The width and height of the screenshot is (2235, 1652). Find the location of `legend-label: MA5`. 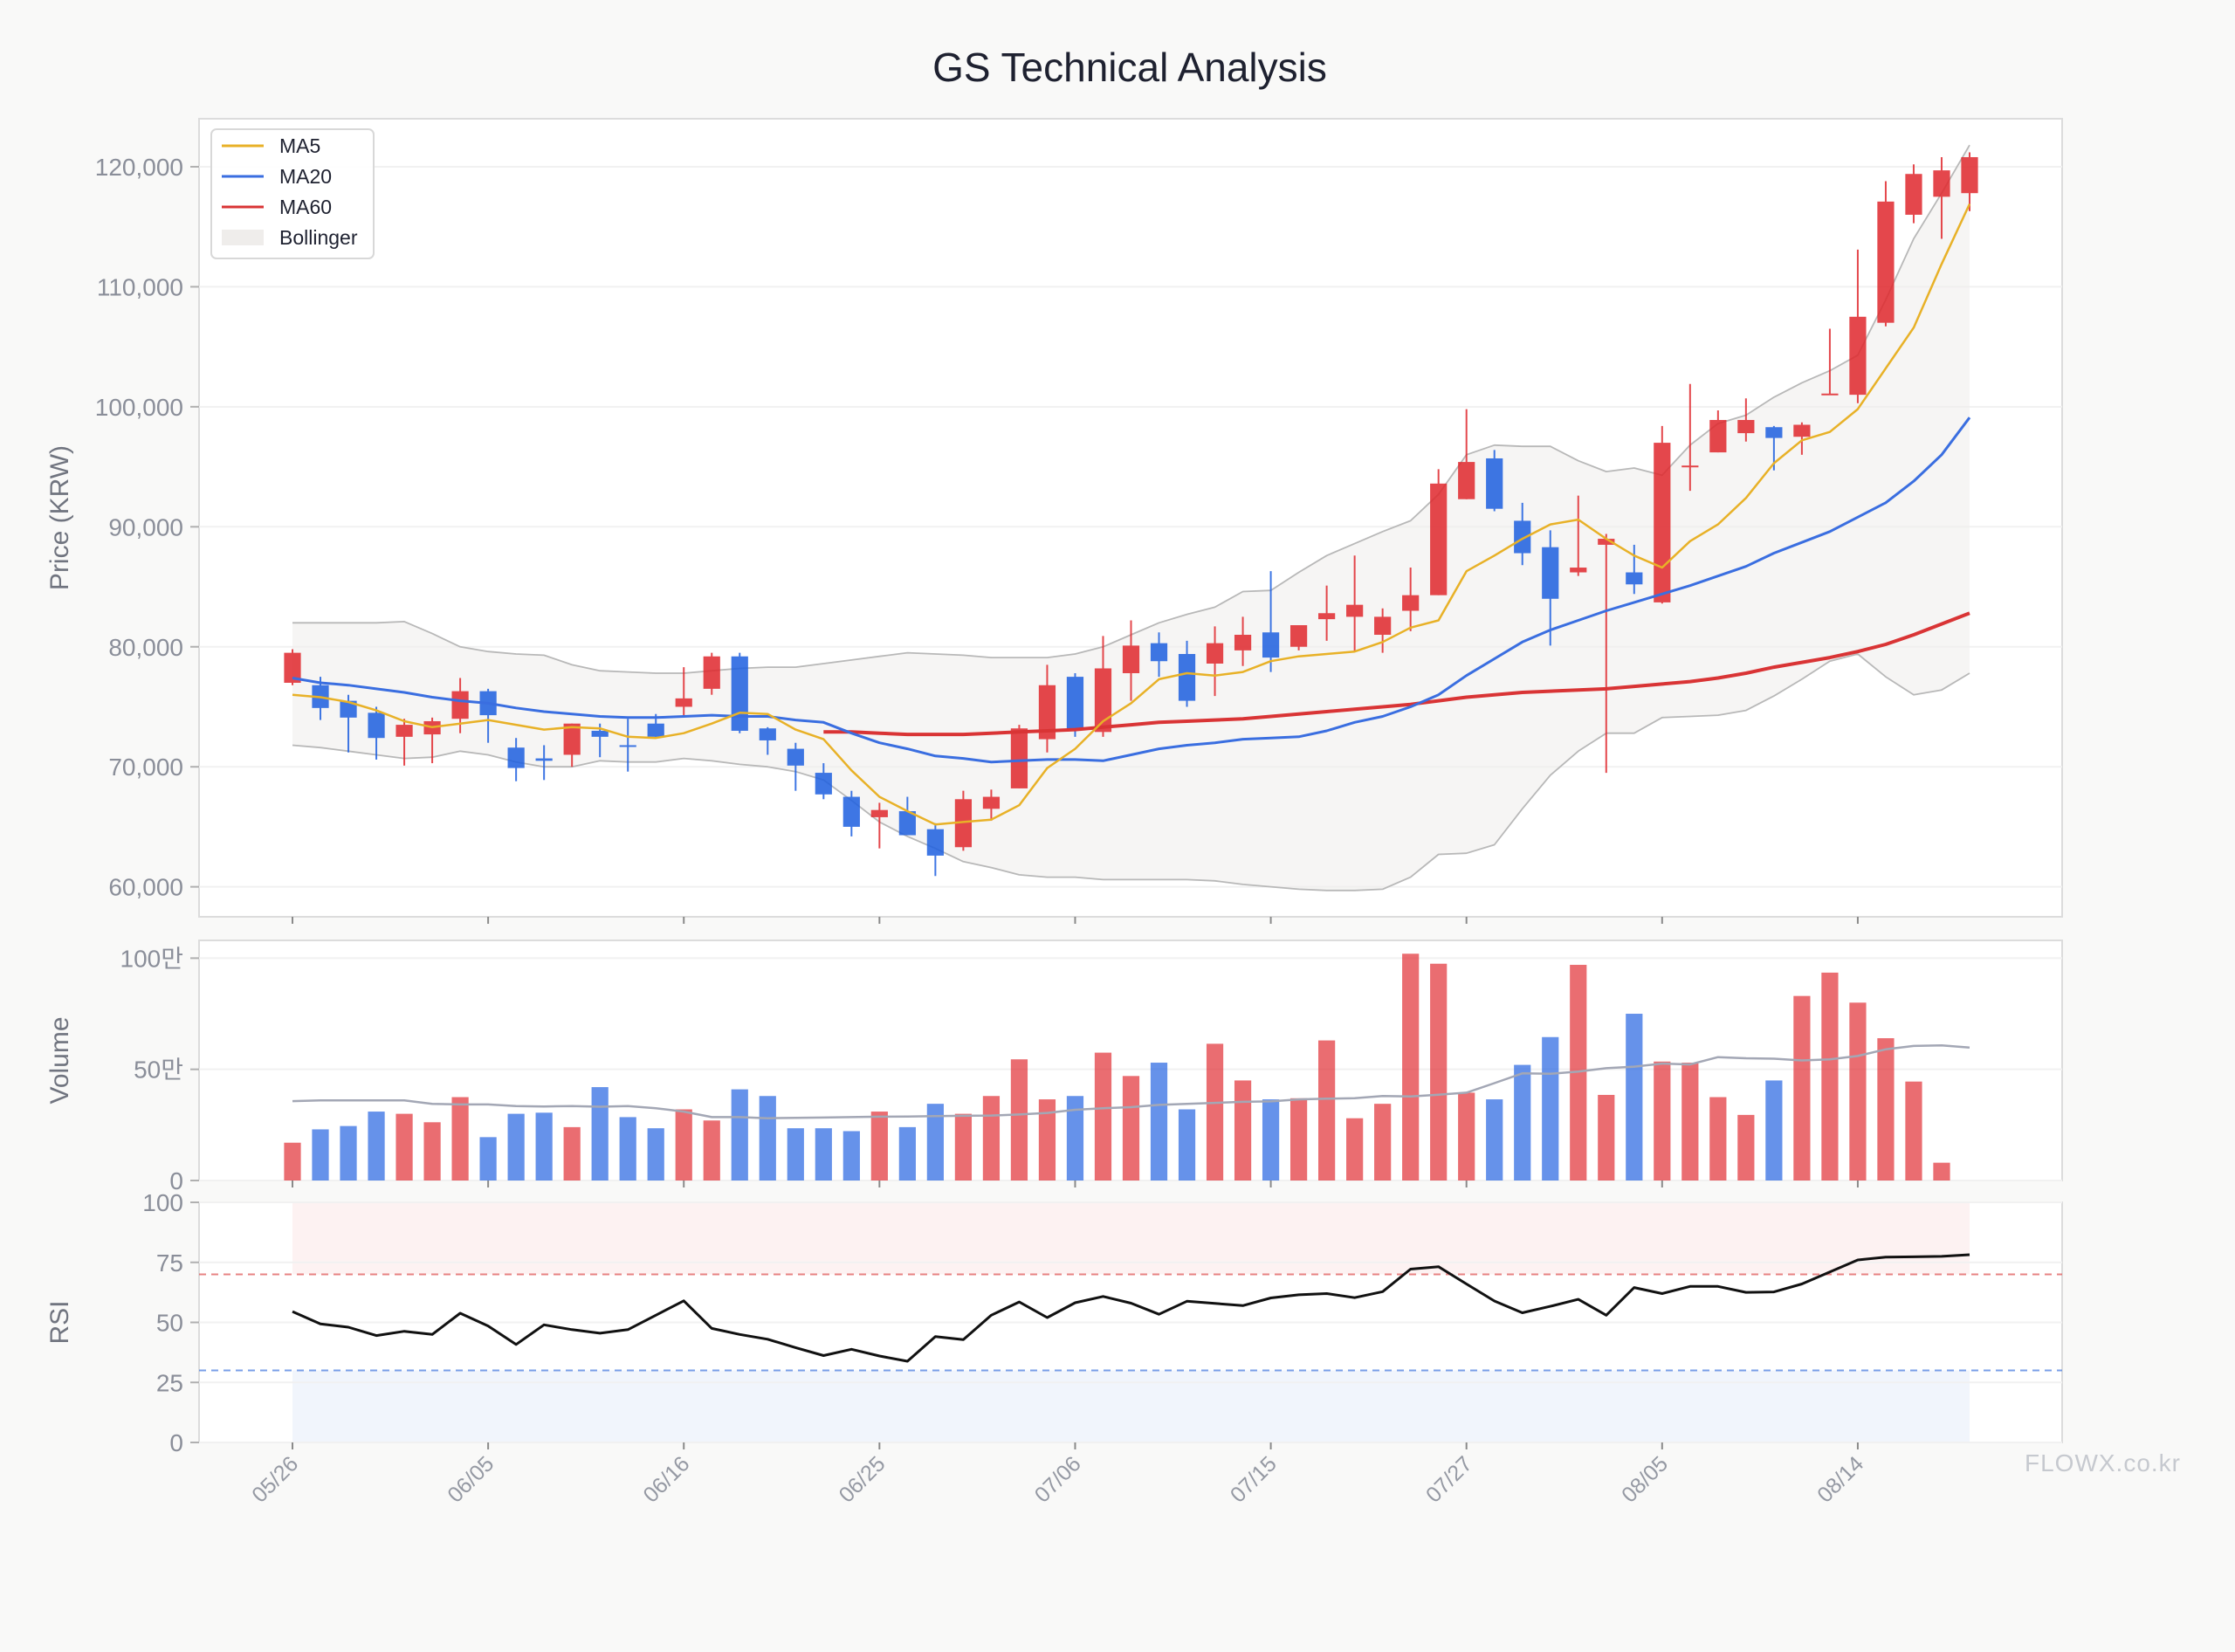

legend-label: MA5 is located at coordinates (299, 145).